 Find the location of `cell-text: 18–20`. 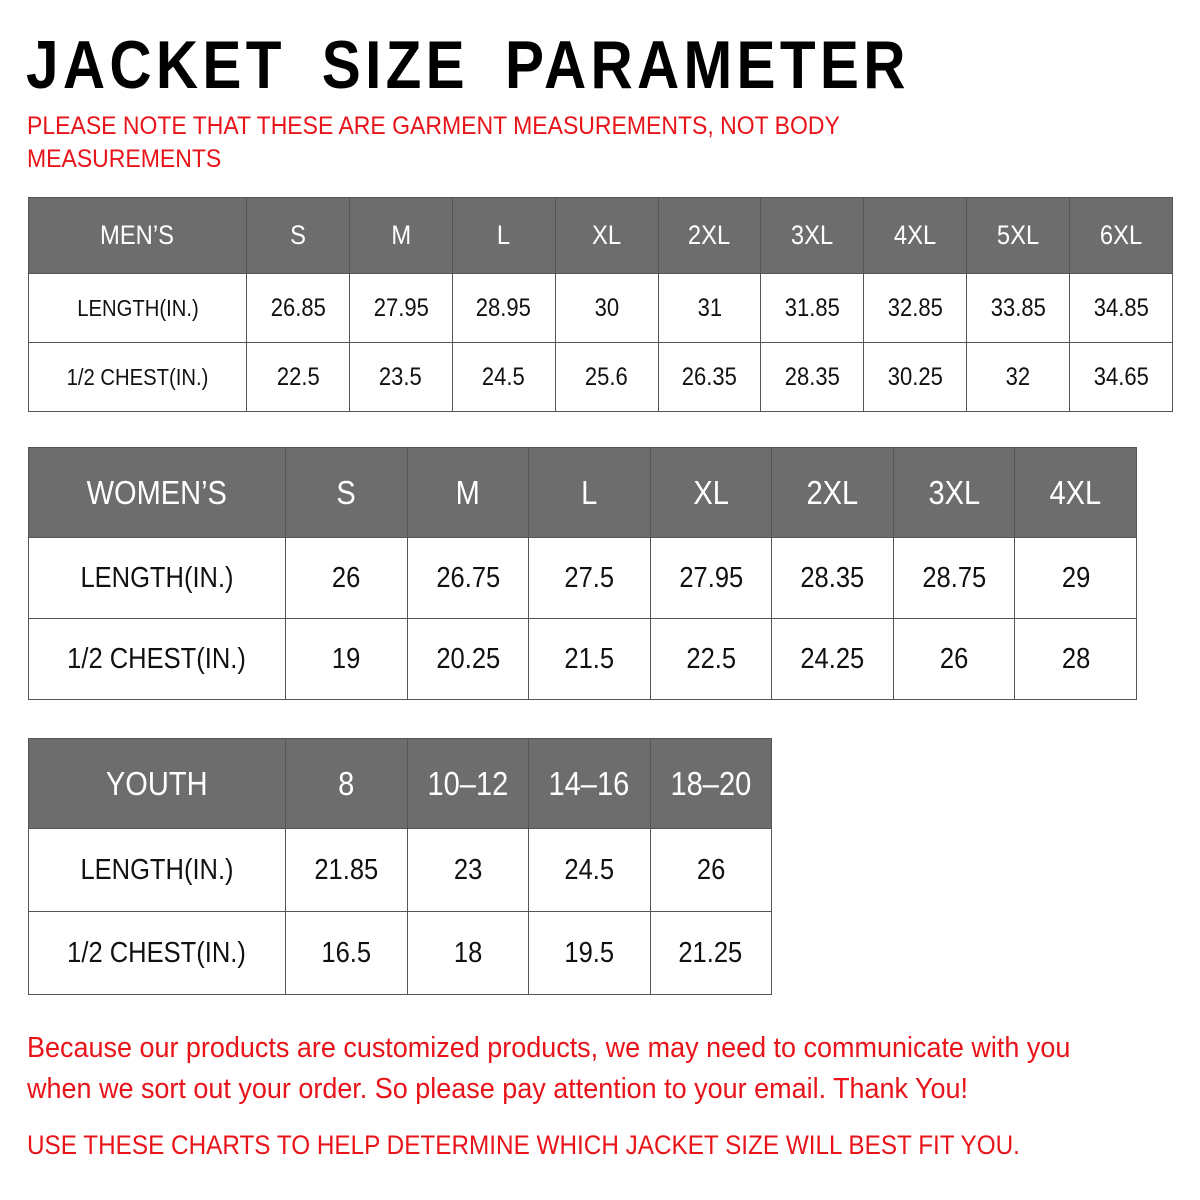

cell-text: 18–20 is located at coordinates (711, 783).